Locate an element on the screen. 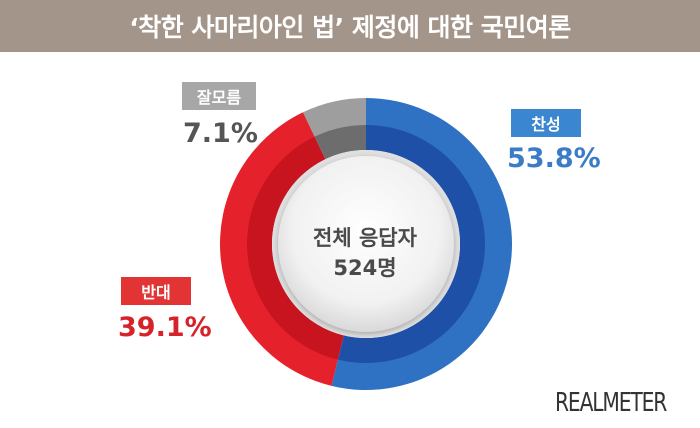 The height and width of the screenshot is (428, 700). legend-box-disagree: 반대 is located at coordinates (156, 291).